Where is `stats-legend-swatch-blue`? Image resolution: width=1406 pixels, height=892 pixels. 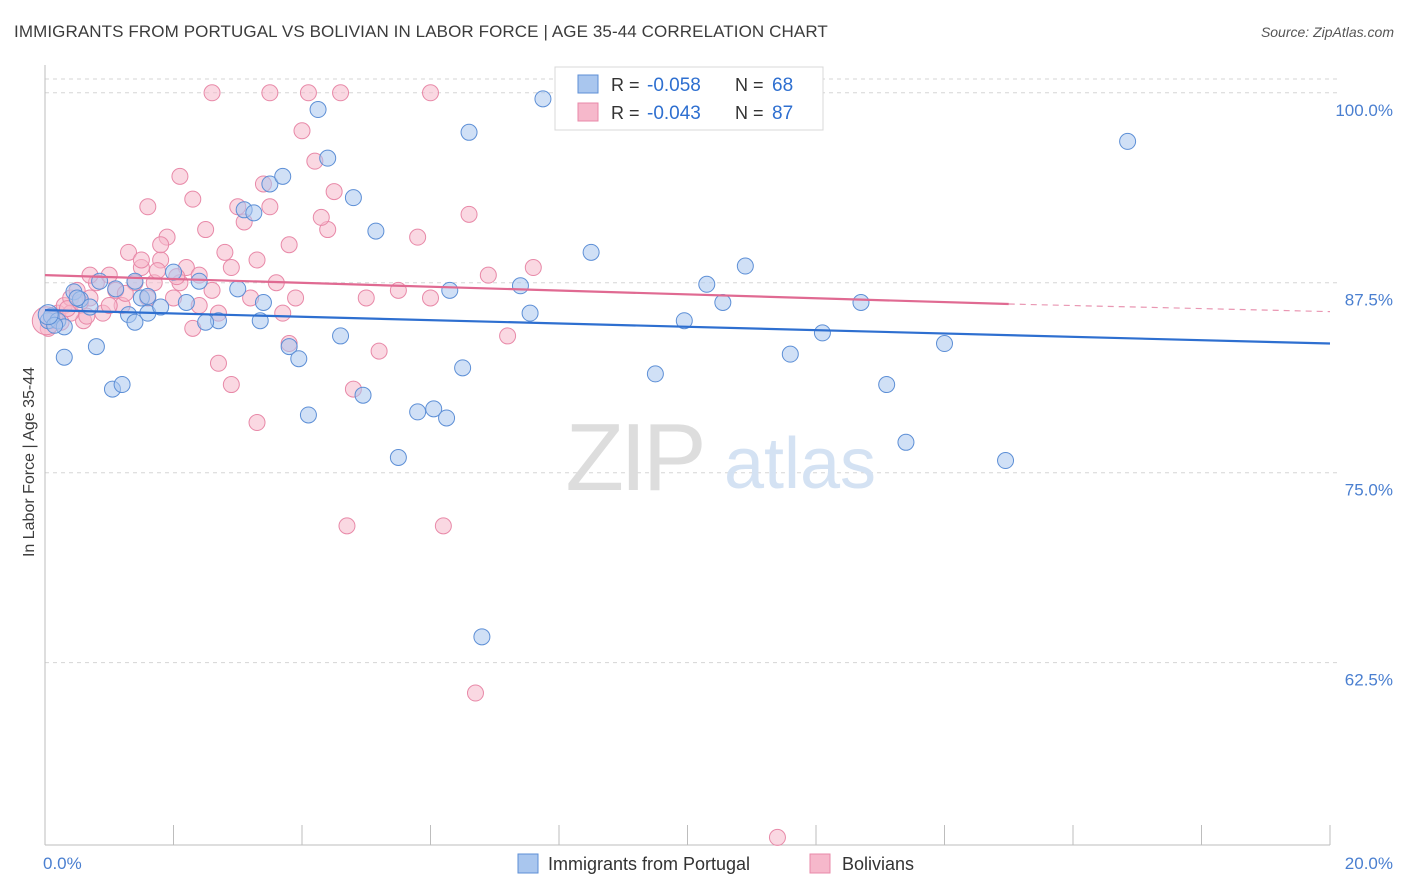 stats-legend-swatch-blue is located at coordinates (588, 84).